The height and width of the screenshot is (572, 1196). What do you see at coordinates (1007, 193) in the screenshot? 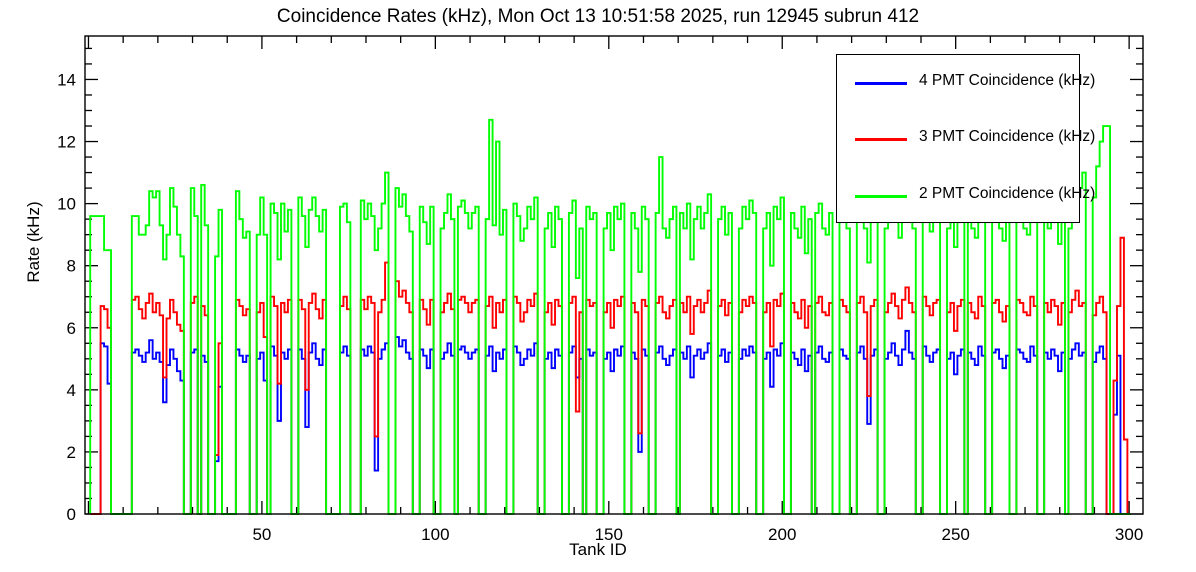
I see `legend-label-2pmt: 2 PMT Coincidence (kHz)` at bounding box center [1007, 193].